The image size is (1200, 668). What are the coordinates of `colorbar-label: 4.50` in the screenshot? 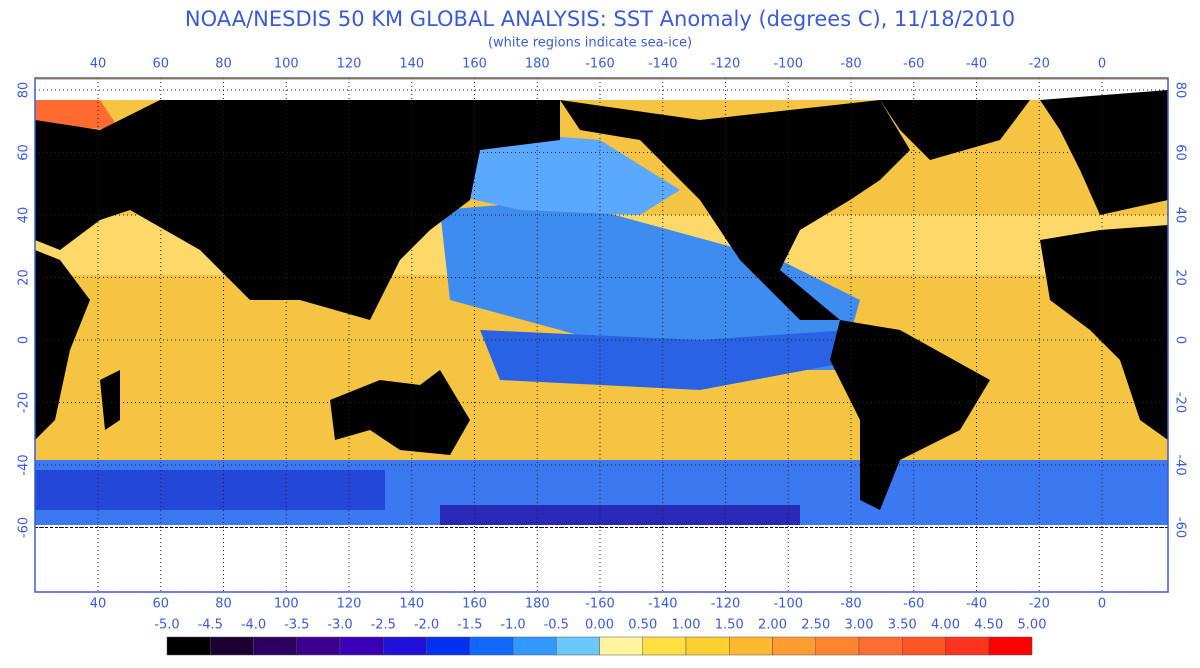 It's located at (988, 625).